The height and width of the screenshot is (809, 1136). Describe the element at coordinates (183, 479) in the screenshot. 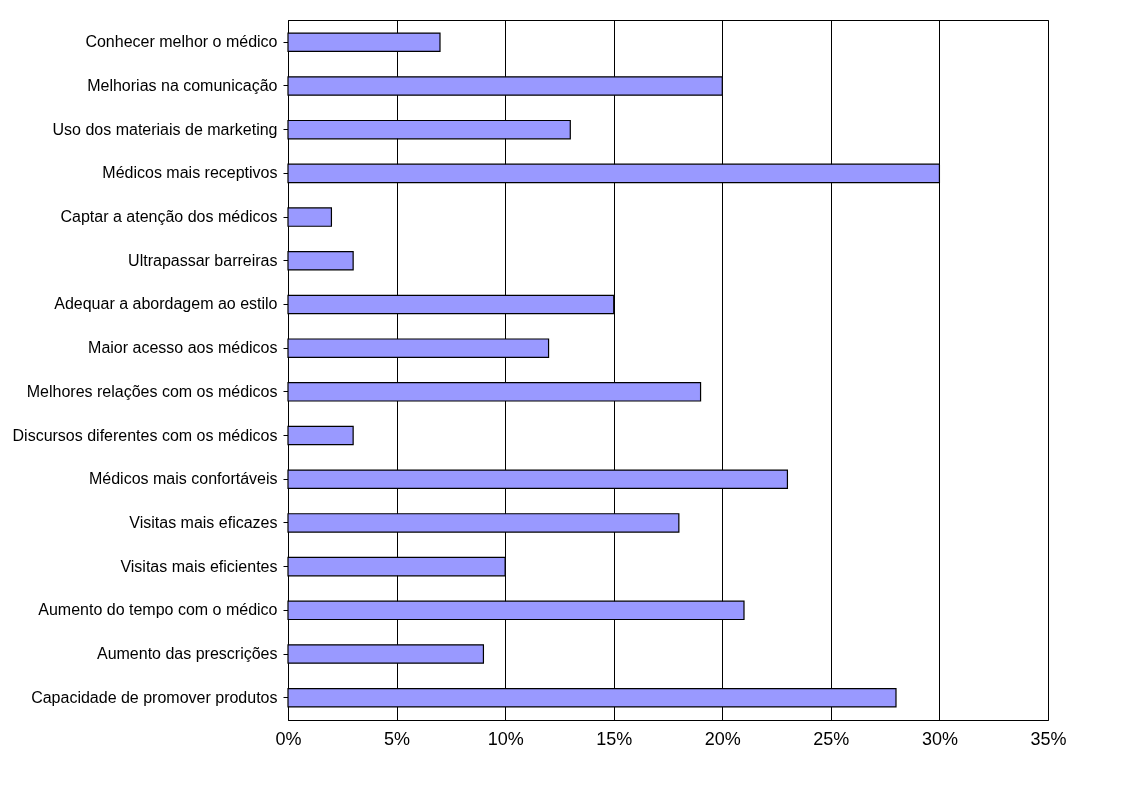

I see `y-tick-label: Médicos mais confortáveis` at that location.